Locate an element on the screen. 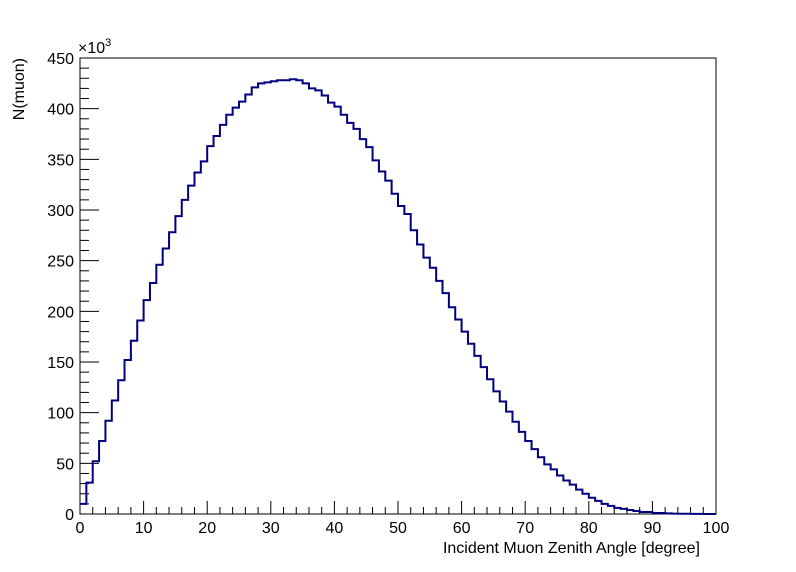 The image size is (796, 572). y-tick-label: 450 is located at coordinates (60, 59).